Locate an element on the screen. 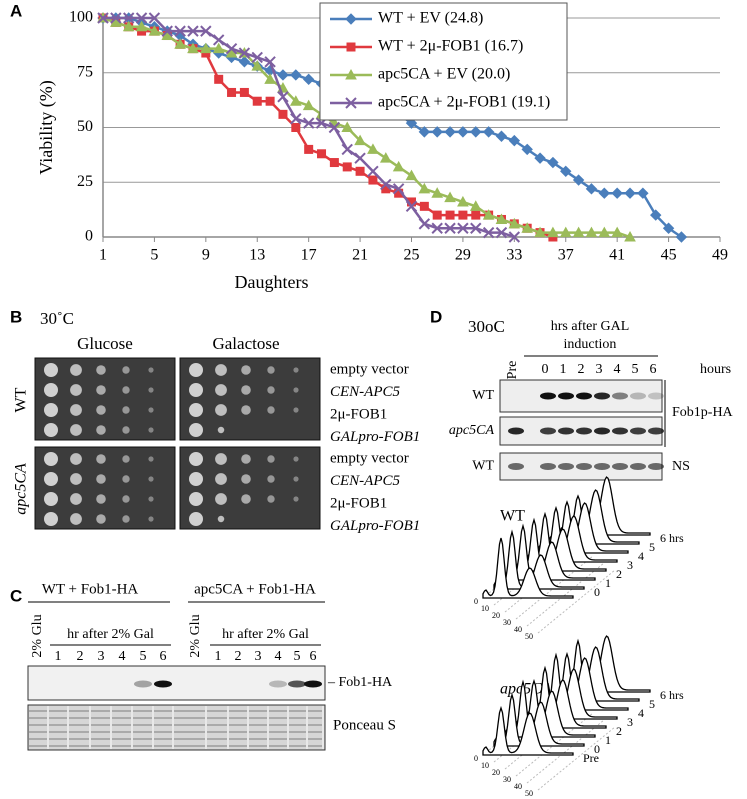 Image resolution: width=747 pixels, height=799 pixels. timepoint-label: Pre is located at coordinates (591, 758).